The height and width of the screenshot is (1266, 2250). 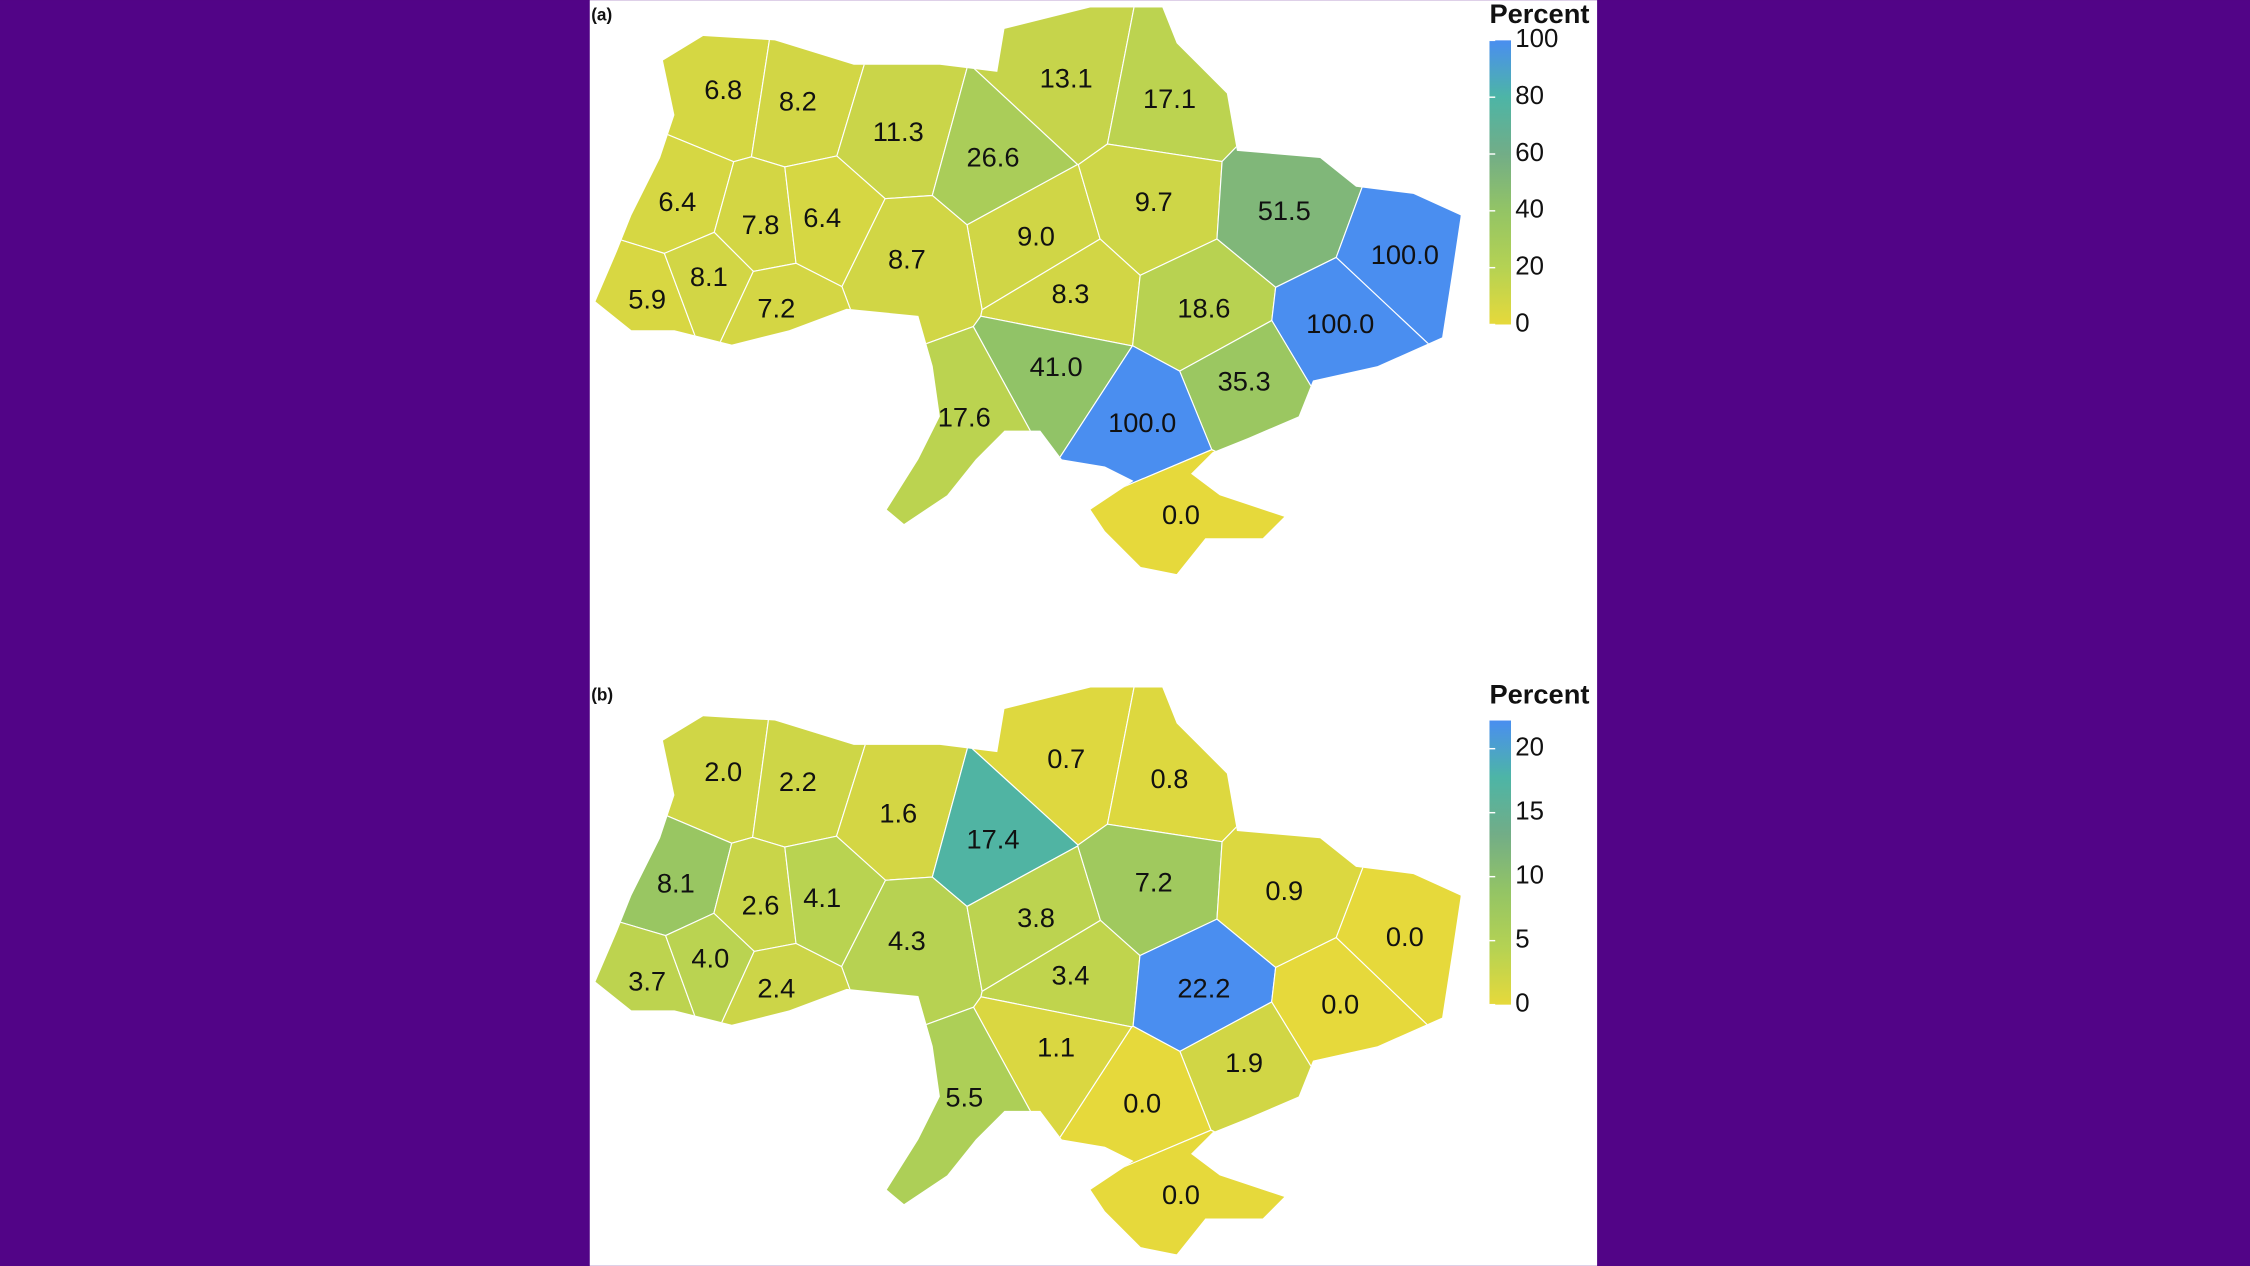 What do you see at coordinates (647, 299) in the screenshot?
I see `region-label: 5.9` at bounding box center [647, 299].